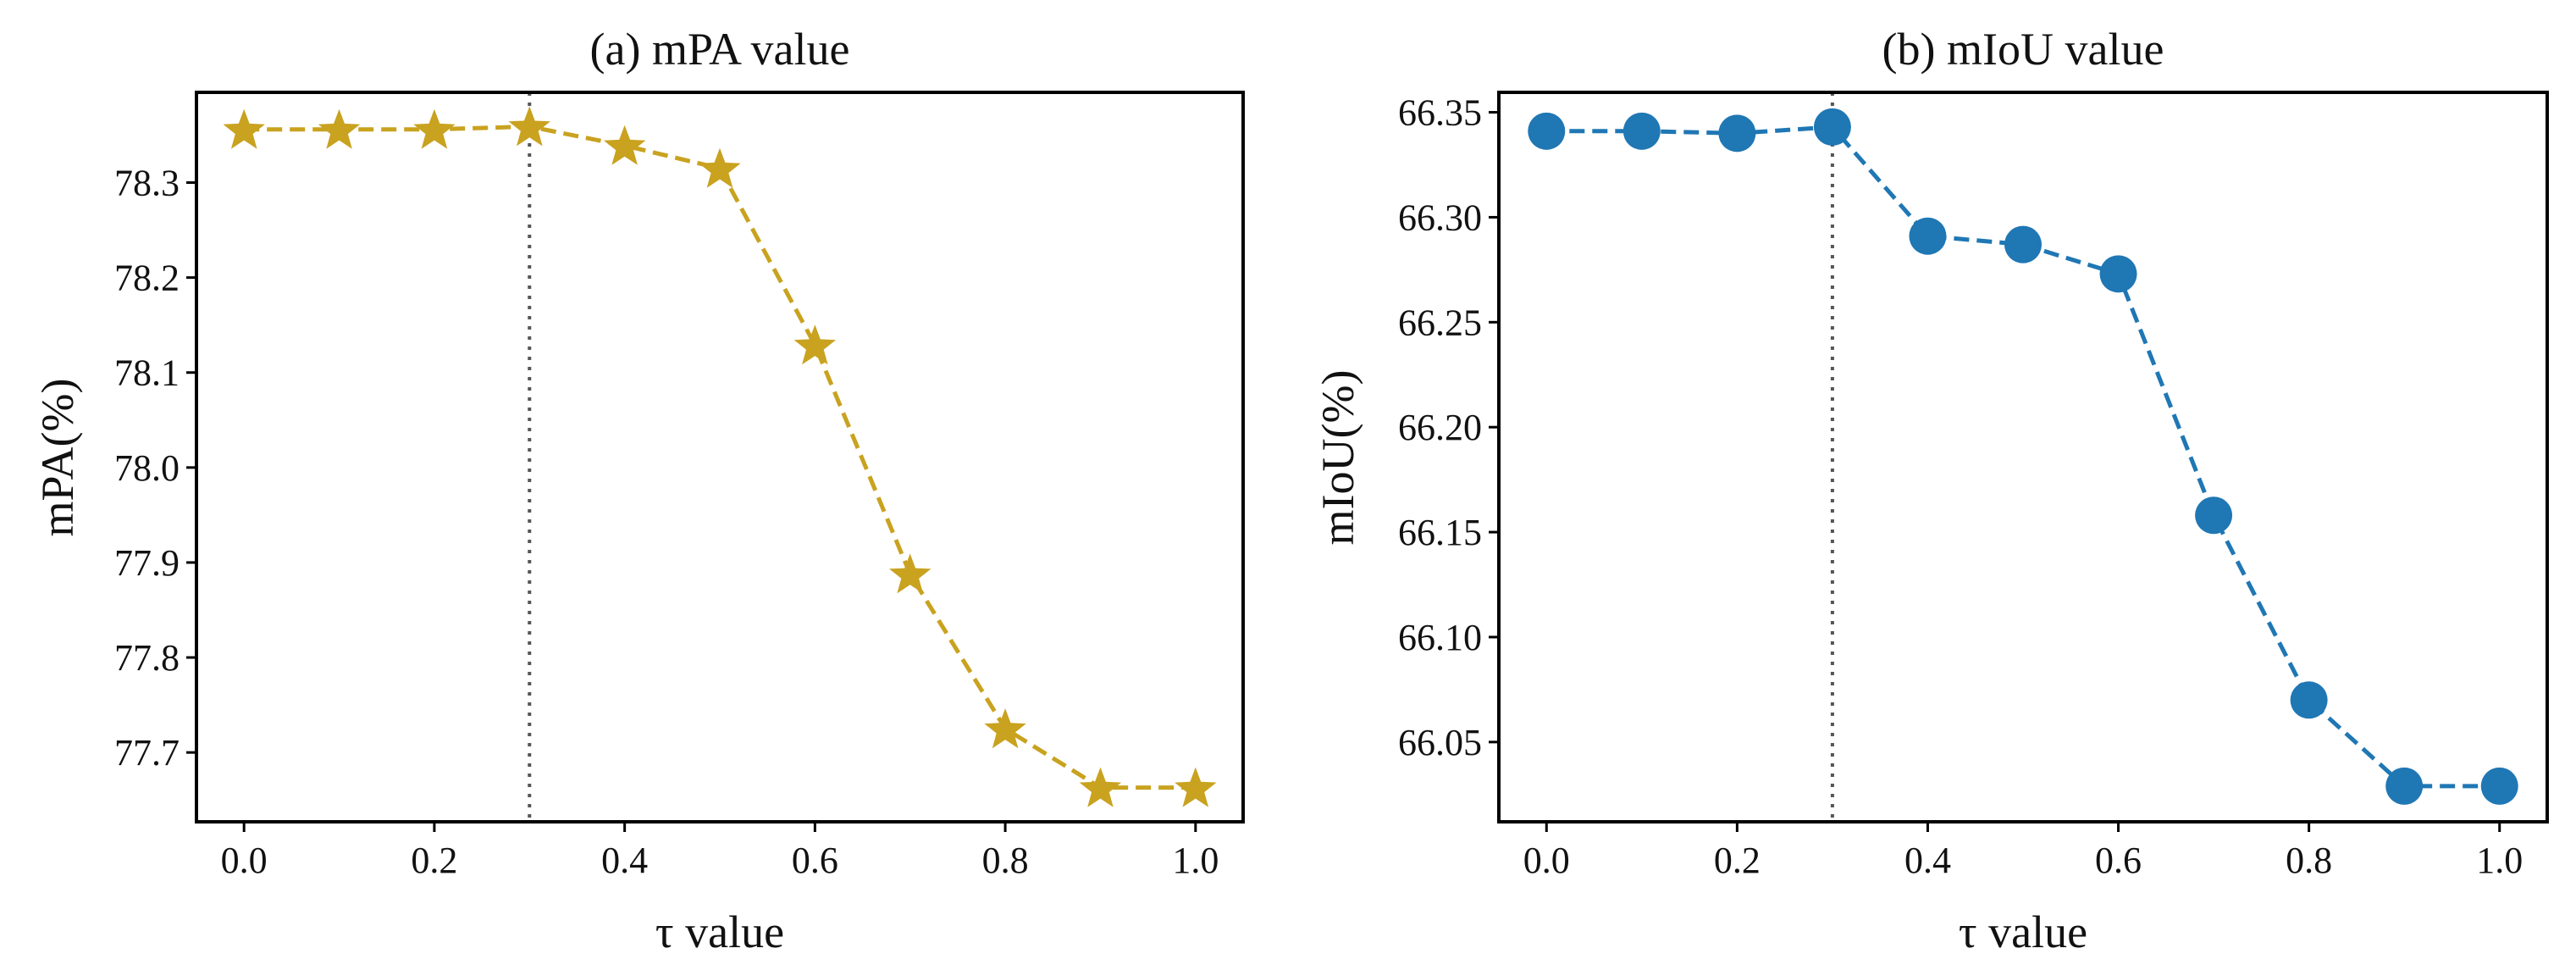 Image resolution: width=2576 pixels, height=976 pixels. Describe the element at coordinates (1440, 742) in the screenshot. I see `y-tick-label: 66.05` at that location.